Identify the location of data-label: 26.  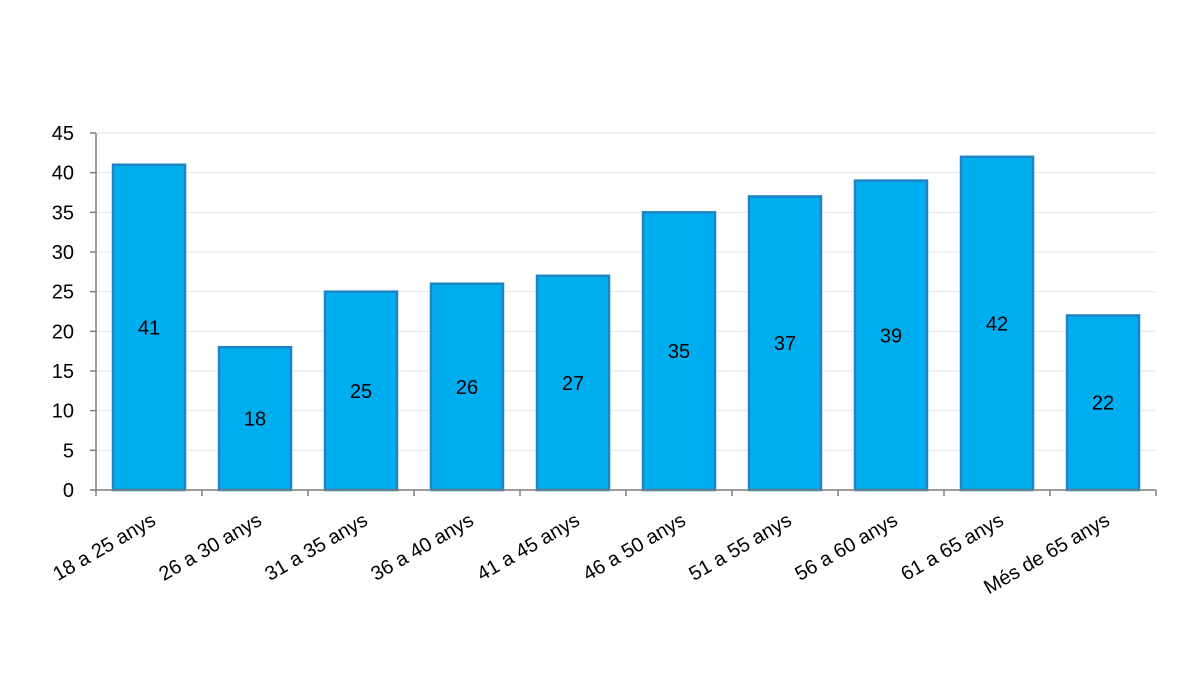
(467, 388).